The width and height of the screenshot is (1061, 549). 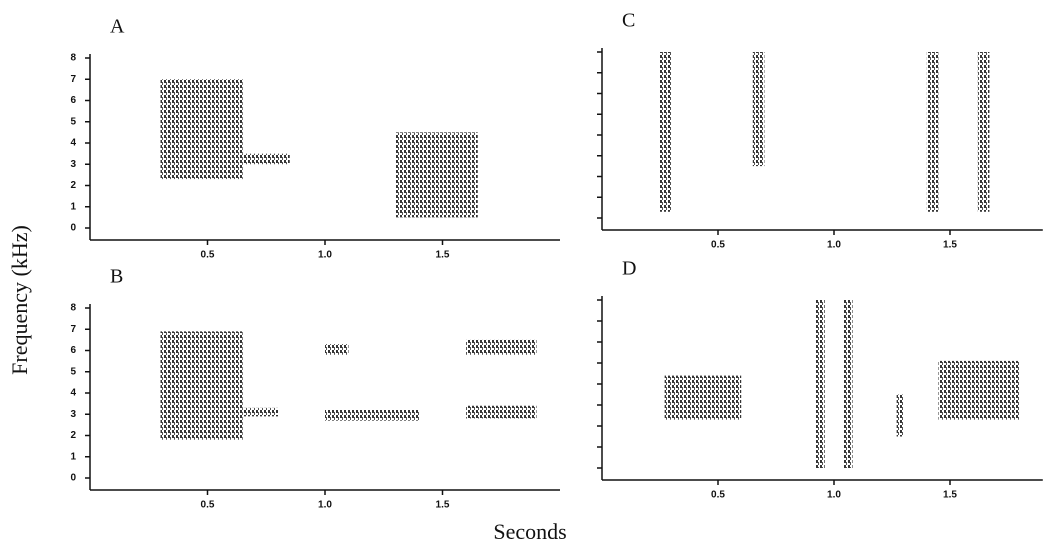 I want to click on panel-label: A, so click(x=117, y=27).